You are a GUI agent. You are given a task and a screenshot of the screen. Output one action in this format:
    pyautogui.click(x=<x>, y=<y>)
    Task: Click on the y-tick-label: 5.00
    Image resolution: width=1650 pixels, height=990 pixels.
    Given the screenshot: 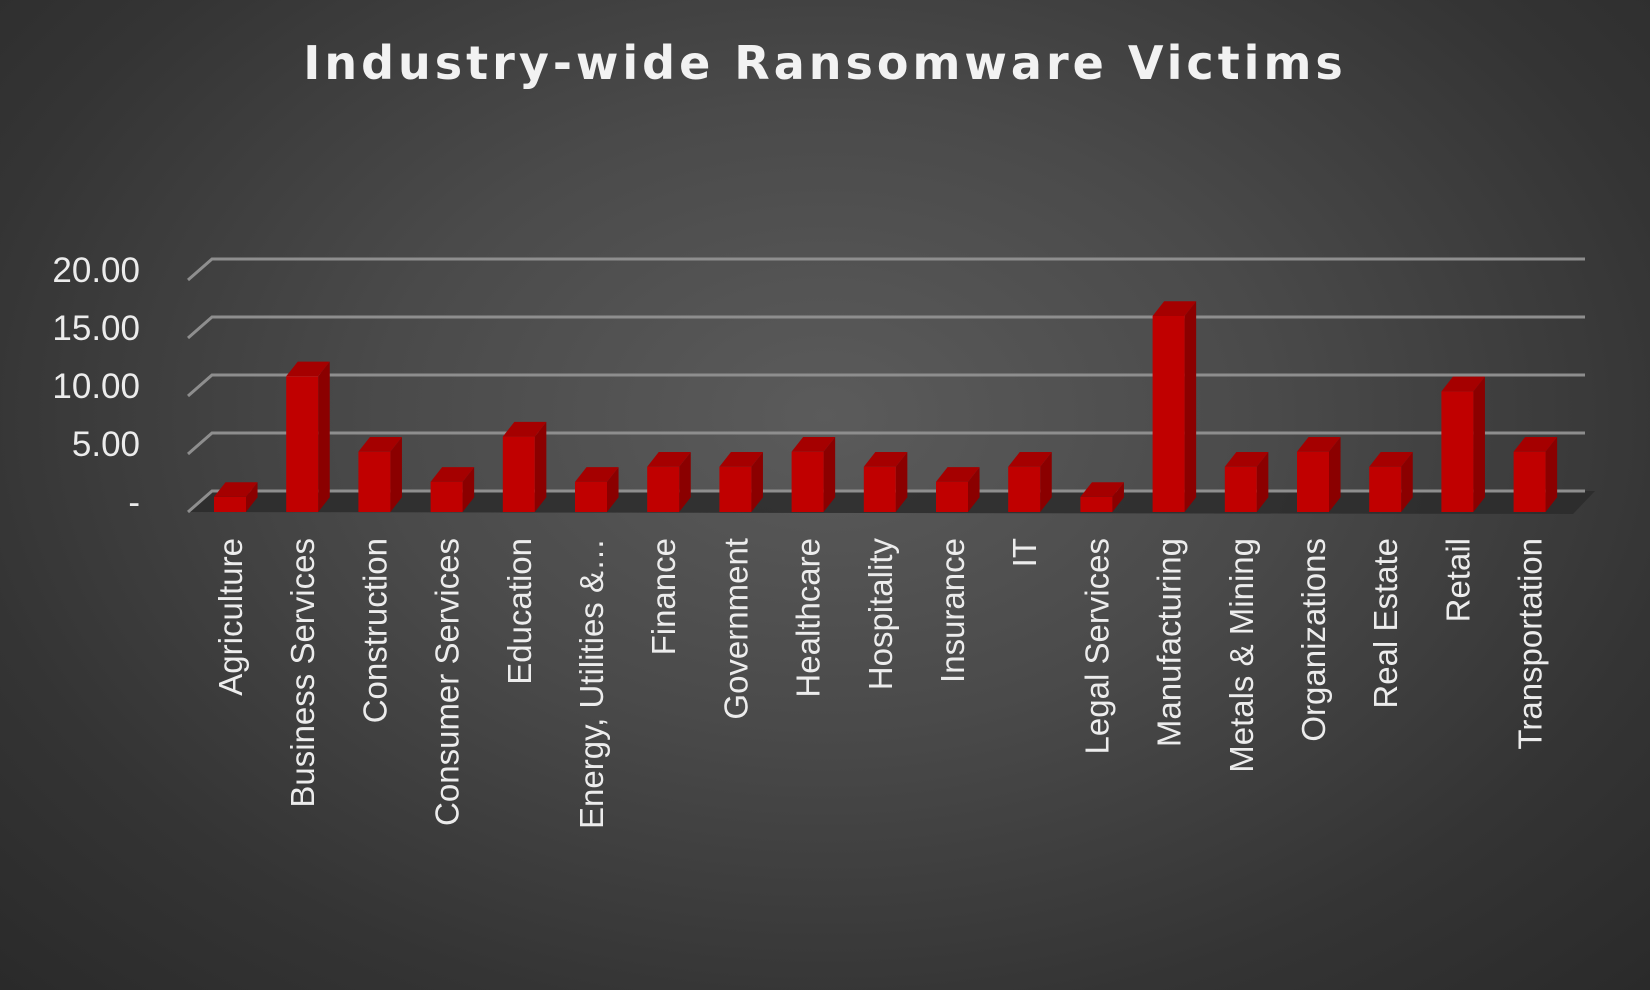 What is the action you would take?
    pyautogui.click(x=106, y=444)
    